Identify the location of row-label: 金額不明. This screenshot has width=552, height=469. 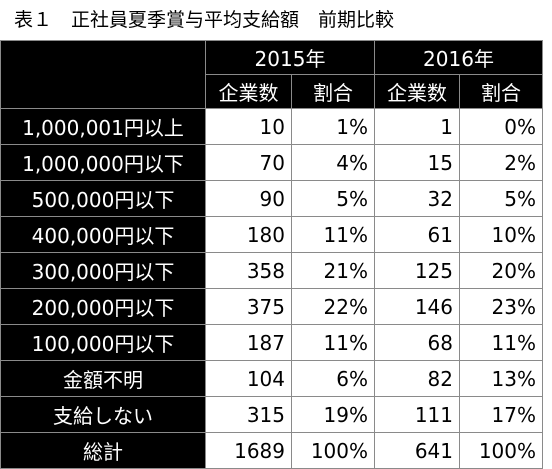
(103, 378).